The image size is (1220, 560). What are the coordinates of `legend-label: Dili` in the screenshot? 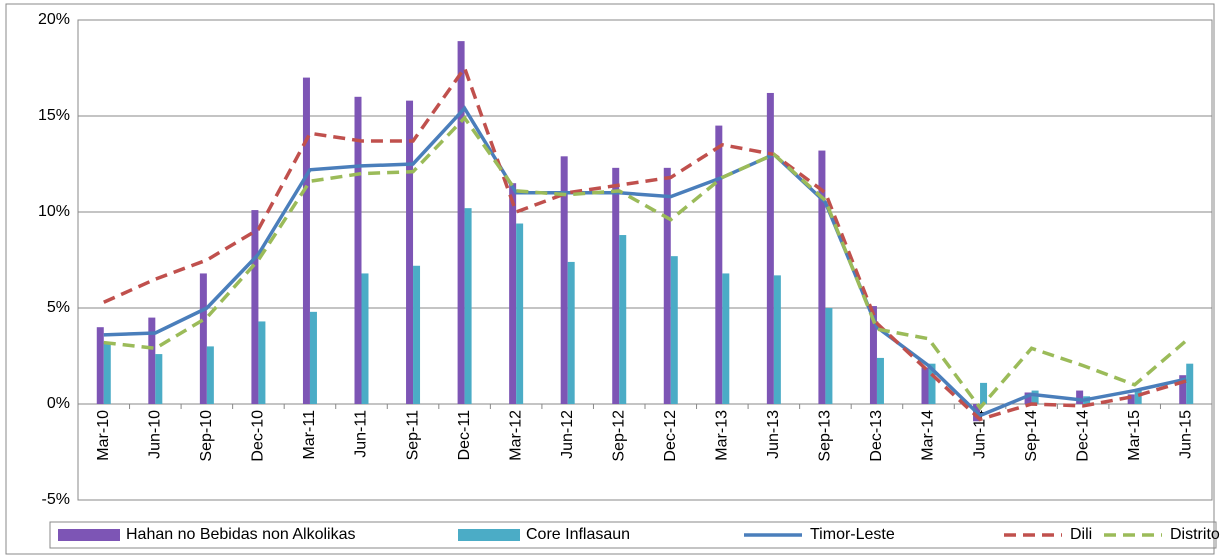 It's located at (1081, 534).